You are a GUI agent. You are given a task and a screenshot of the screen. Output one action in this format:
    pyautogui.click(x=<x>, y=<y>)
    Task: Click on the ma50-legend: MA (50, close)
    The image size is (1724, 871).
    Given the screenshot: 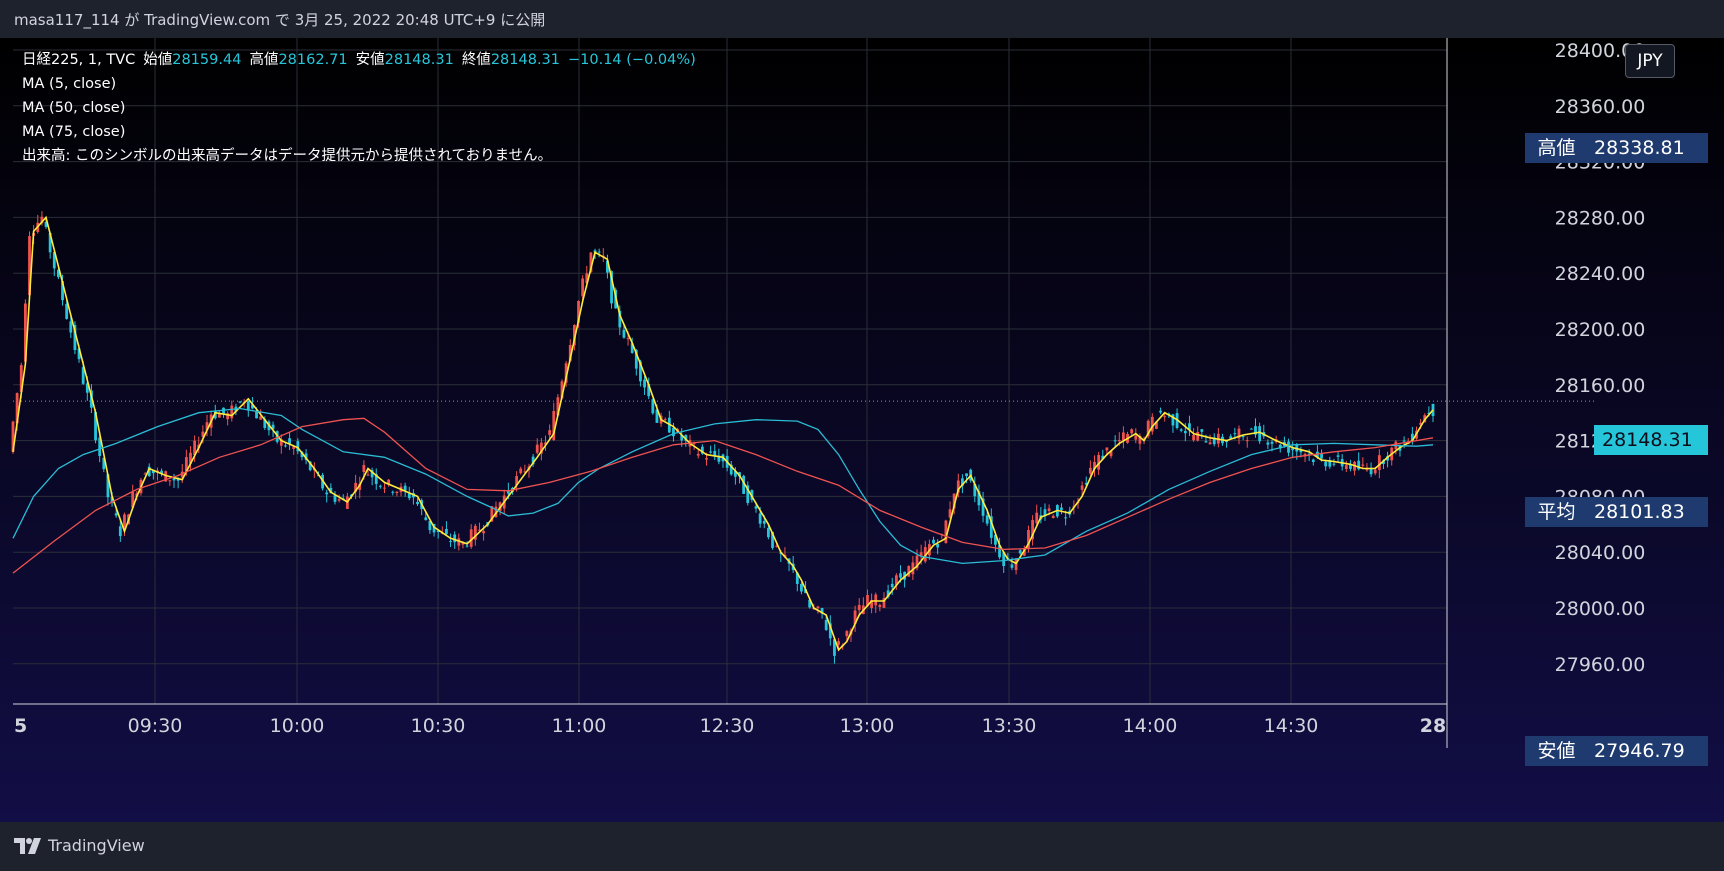 What is the action you would take?
    pyautogui.click(x=74, y=108)
    